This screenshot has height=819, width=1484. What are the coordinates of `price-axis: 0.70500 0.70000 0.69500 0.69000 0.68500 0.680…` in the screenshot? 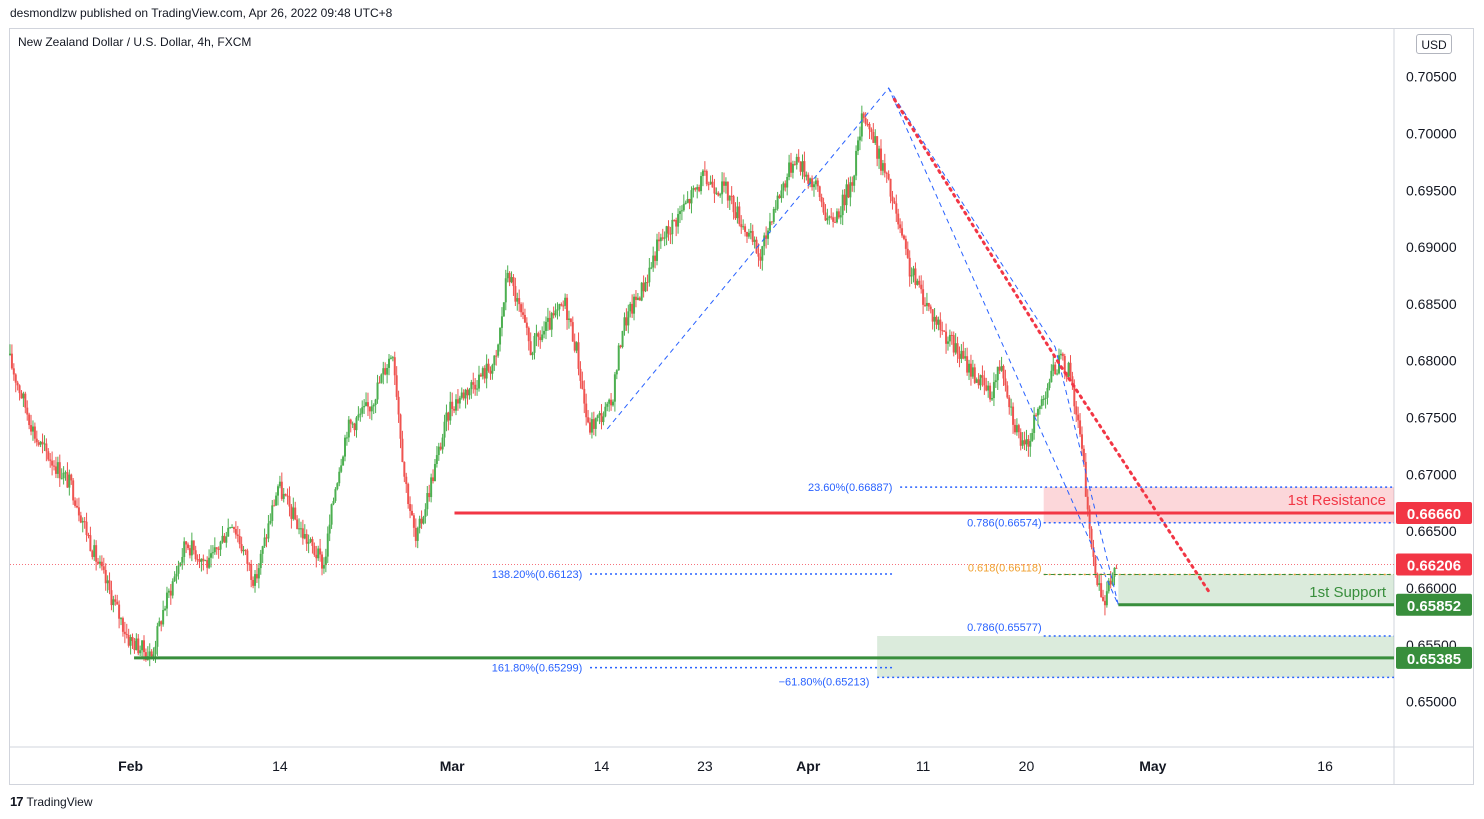 It's located at (1434, 389).